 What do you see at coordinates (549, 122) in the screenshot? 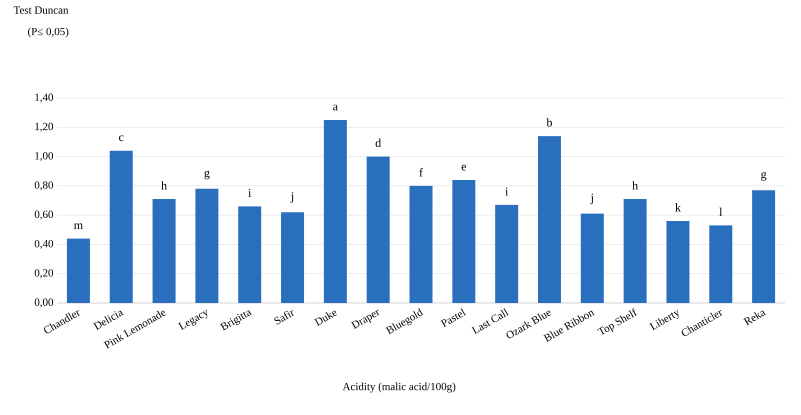
I see `annotation: b` at bounding box center [549, 122].